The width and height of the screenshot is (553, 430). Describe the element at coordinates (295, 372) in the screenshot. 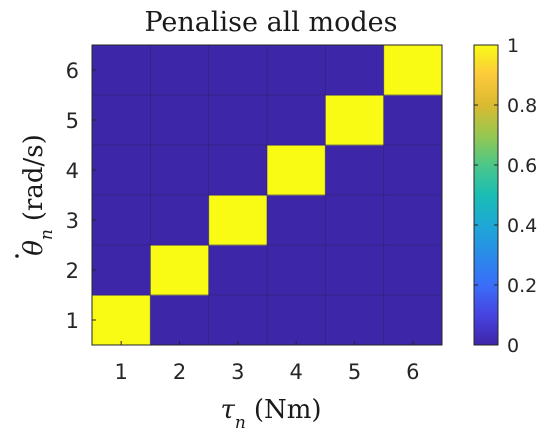

I see `x-tick-label: 4` at that location.